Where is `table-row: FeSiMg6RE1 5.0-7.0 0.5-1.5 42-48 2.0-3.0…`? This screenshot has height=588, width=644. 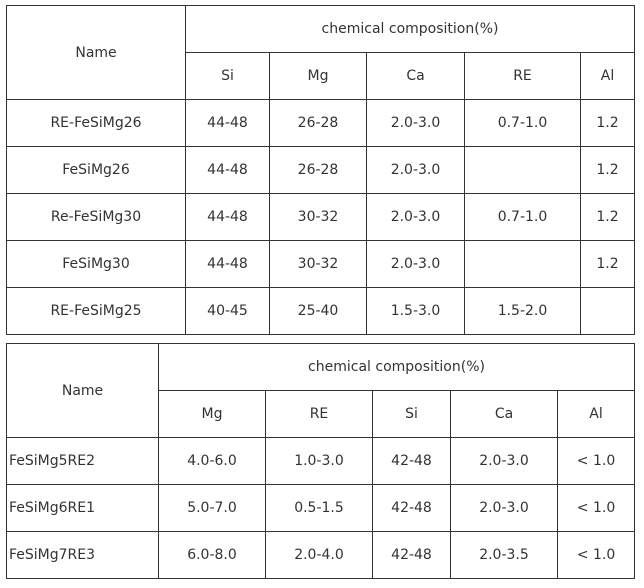
table-row: FeSiMg6RE1 5.0-7.0 0.5-1.5 42-48 2.0-3.0… is located at coordinates (321, 508).